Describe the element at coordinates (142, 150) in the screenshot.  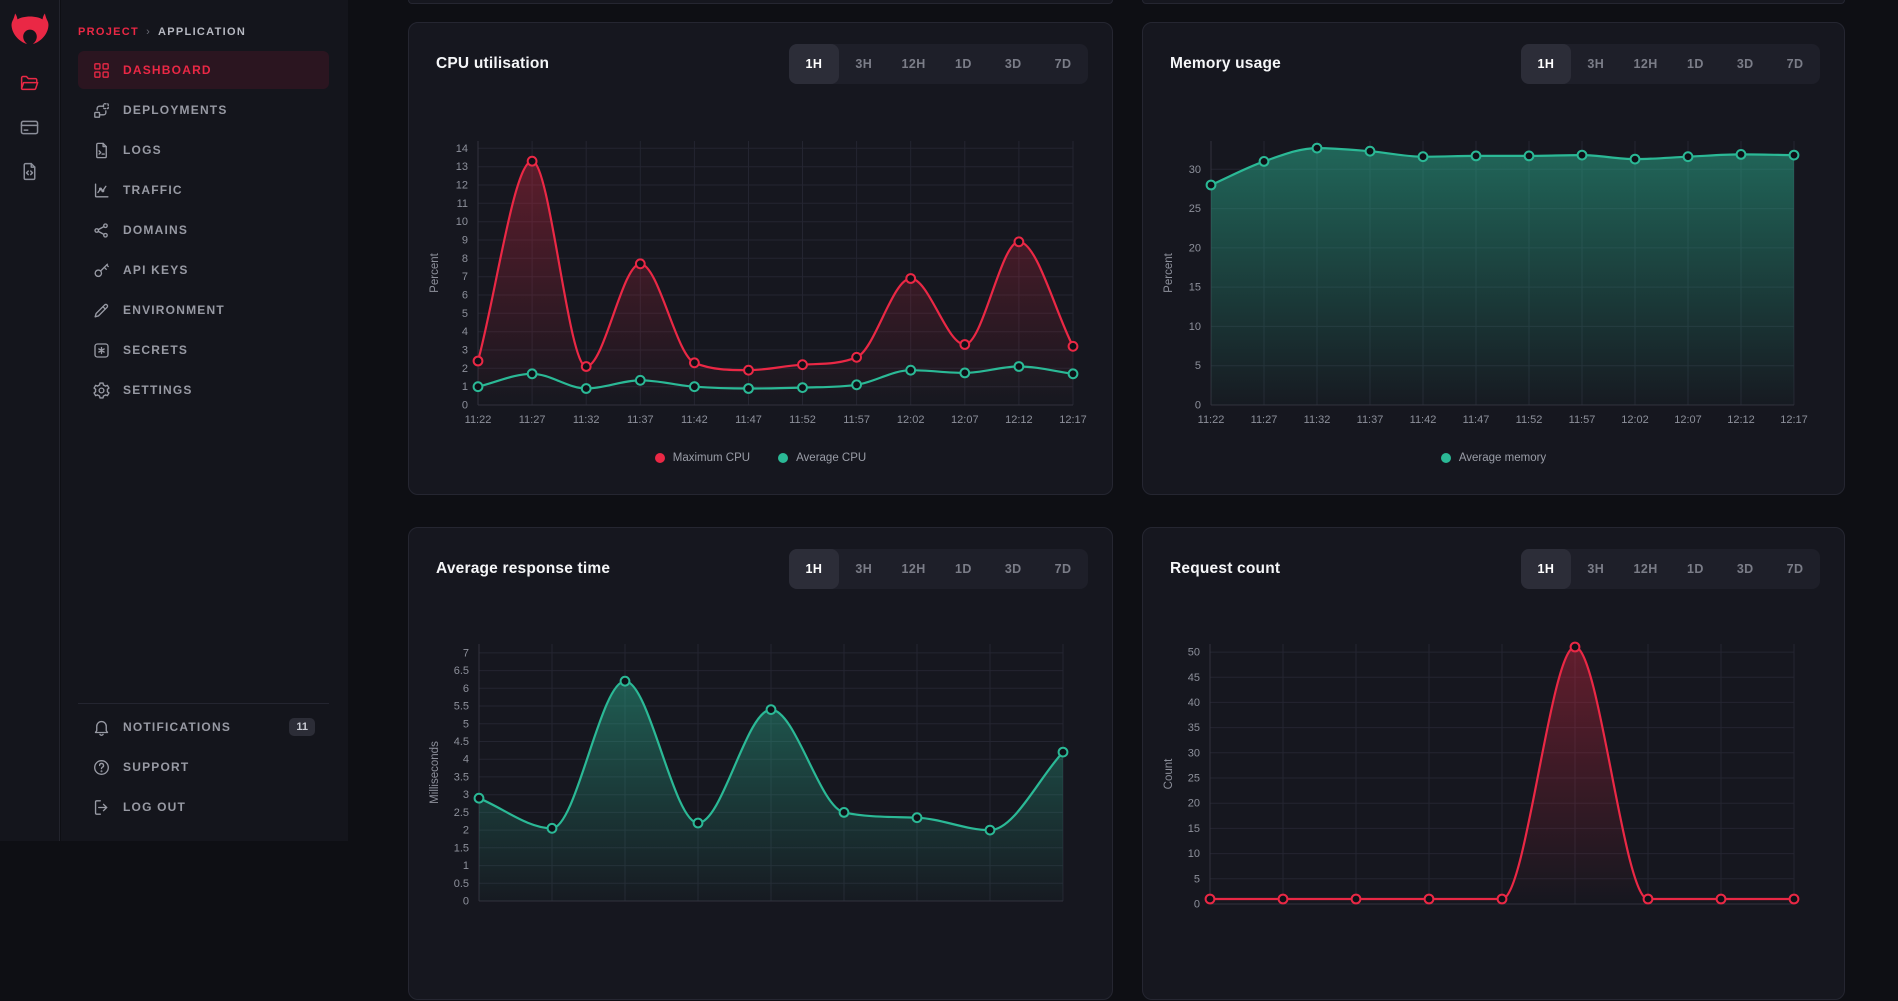
I see `sidebar-item-label: LOGS` at that location.